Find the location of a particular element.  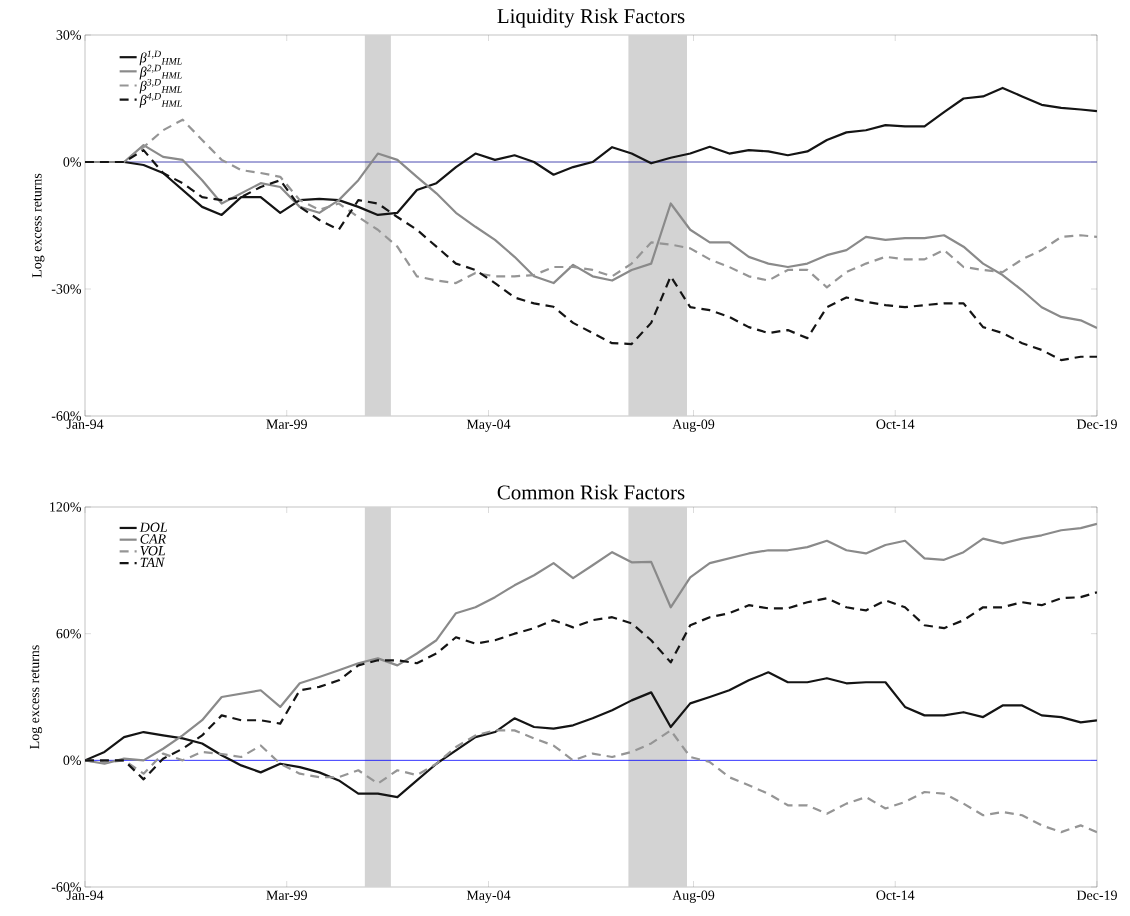

chart-title: Liquidity Risk Factors is located at coordinates (591, 18).